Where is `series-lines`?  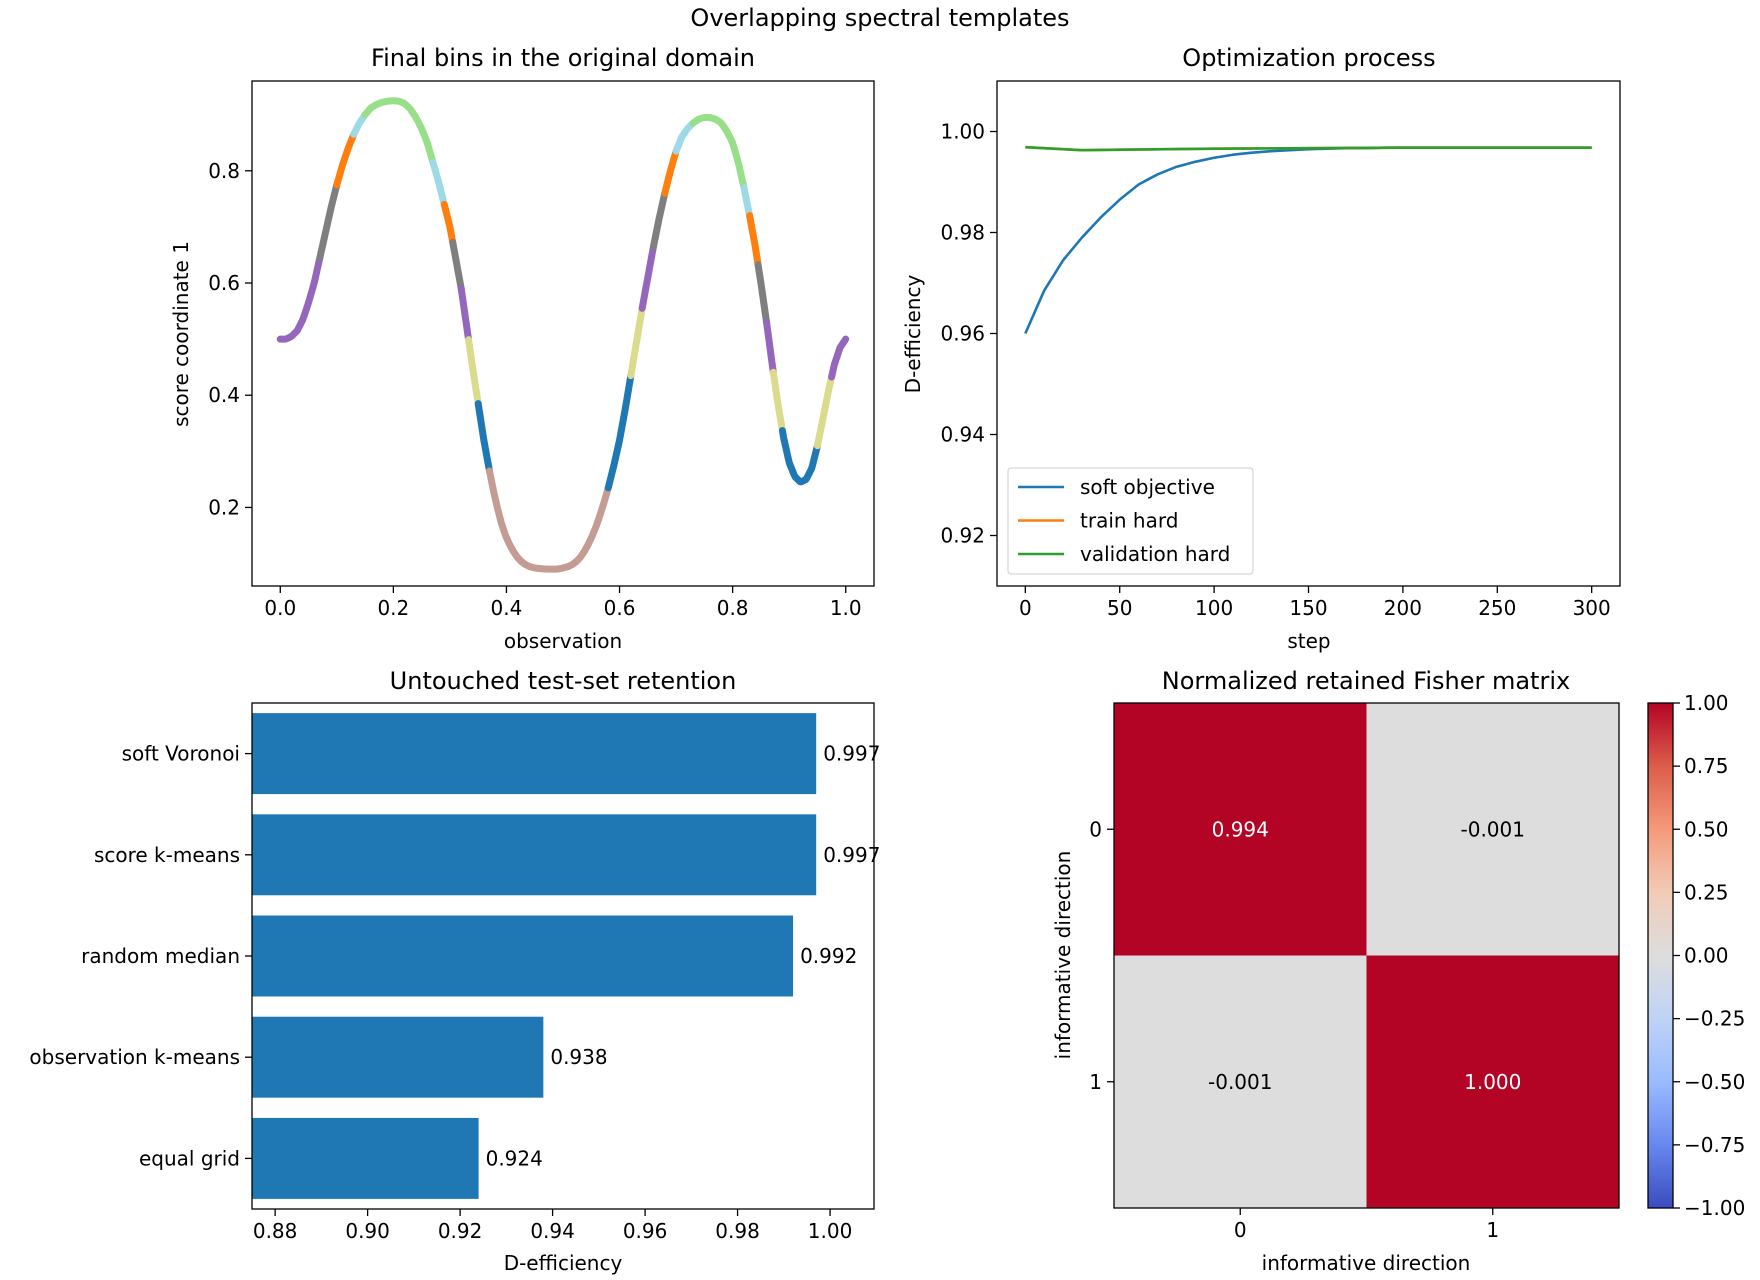 series-lines is located at coordinates (1308, 240).